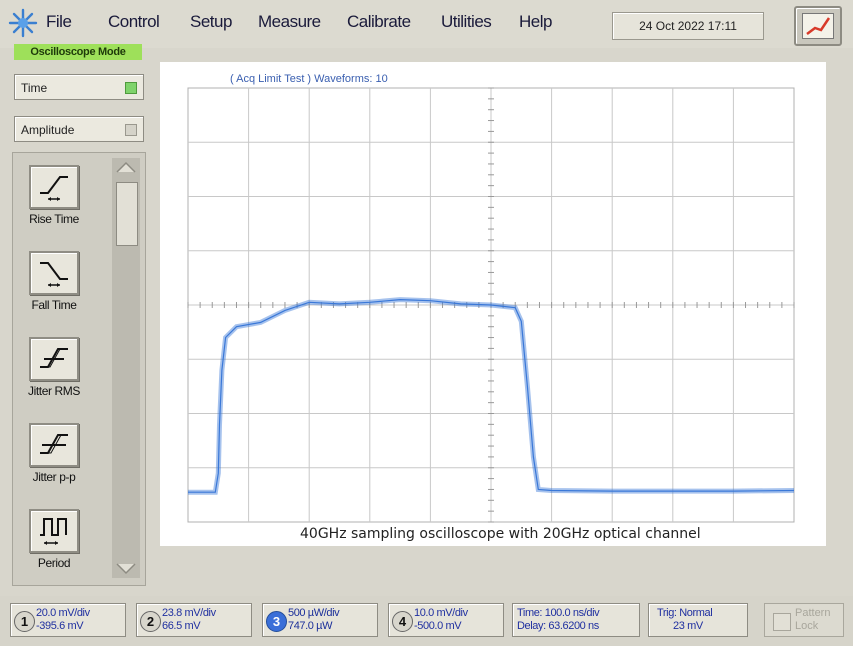  Describe the element at coordinates (438, 626) in the screenshot. I see `channel-offset: -500.0 mV` at that location.